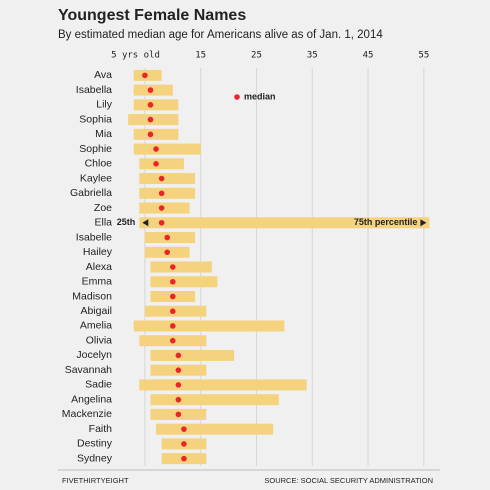  I want to click on y-tick-label: Zoe, so click(103, 208).